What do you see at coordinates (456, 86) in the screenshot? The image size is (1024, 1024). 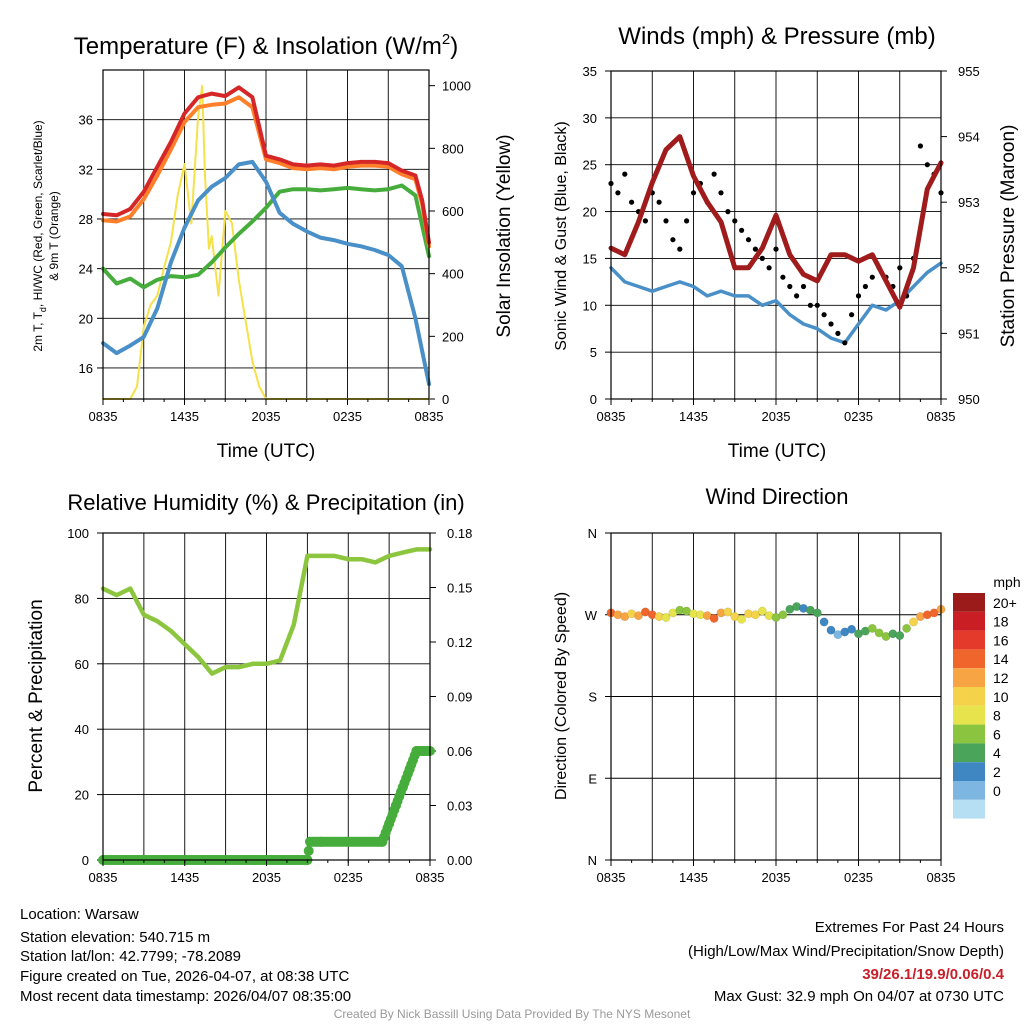 I see `insolation-ytick-label: 1000` at bounding box center [456, 86].